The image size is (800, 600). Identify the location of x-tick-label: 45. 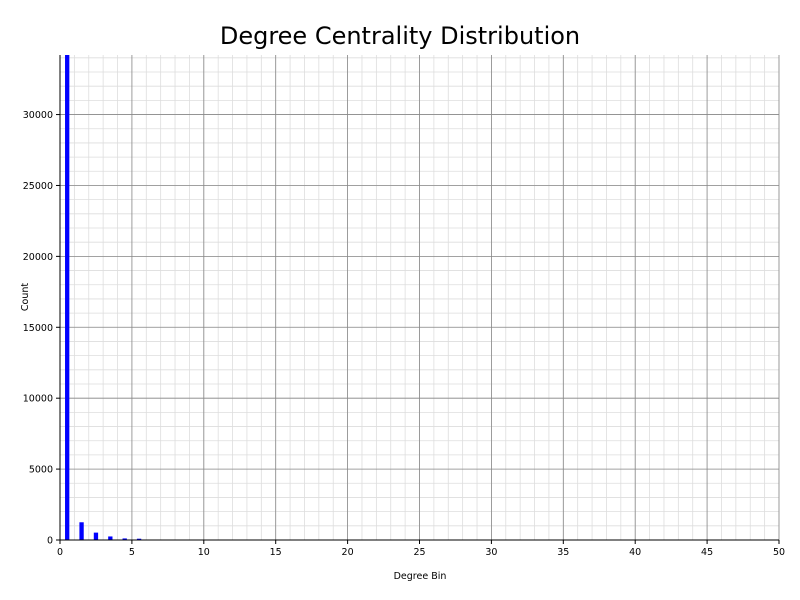
(707, 552).